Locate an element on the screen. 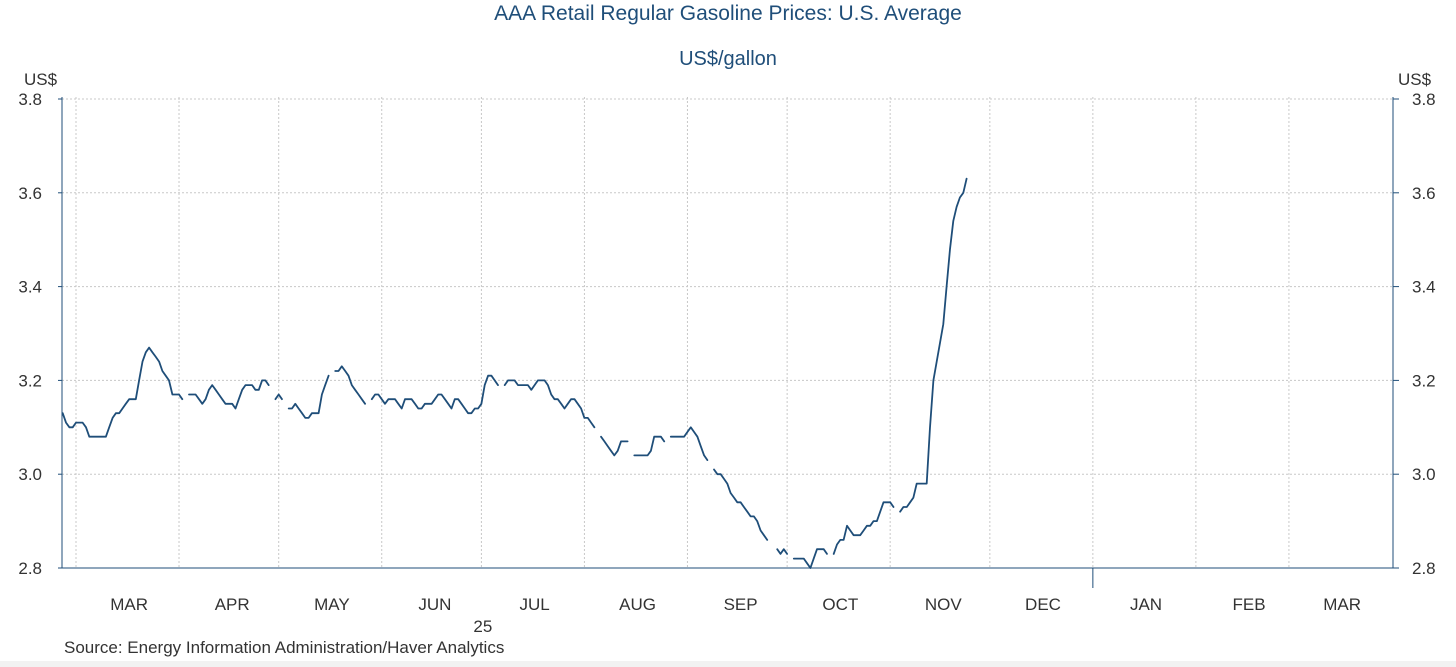 This screenshot has height=667, width=1456. month-label: DEC is located at coordinates (1043, 604).